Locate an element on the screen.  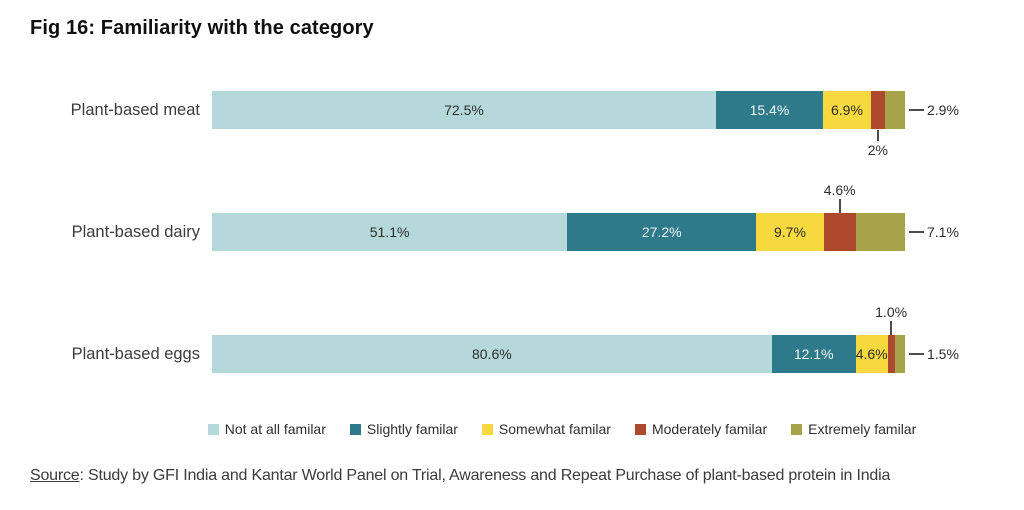
legend-item-not-at-all-familar: Not at all familar is located at coordinates (266, 429).